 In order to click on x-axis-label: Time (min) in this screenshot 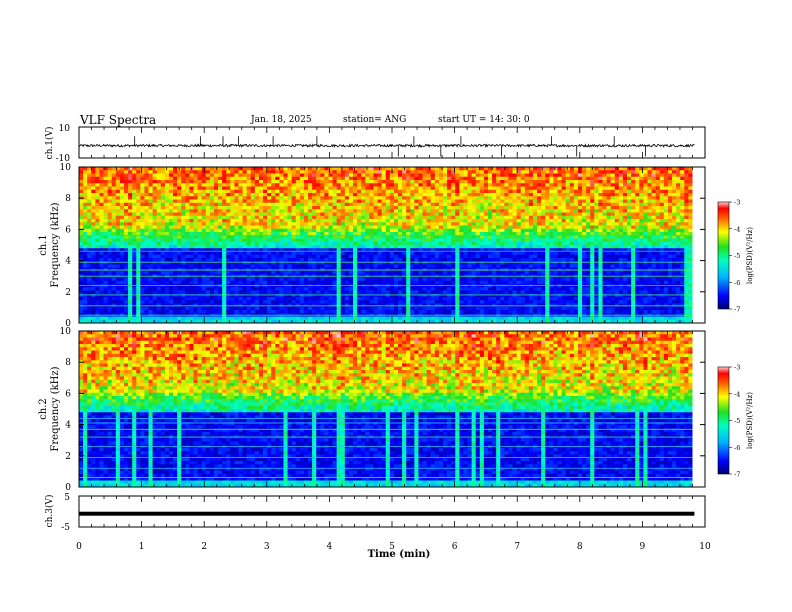, I will do `click(399, 554)`.